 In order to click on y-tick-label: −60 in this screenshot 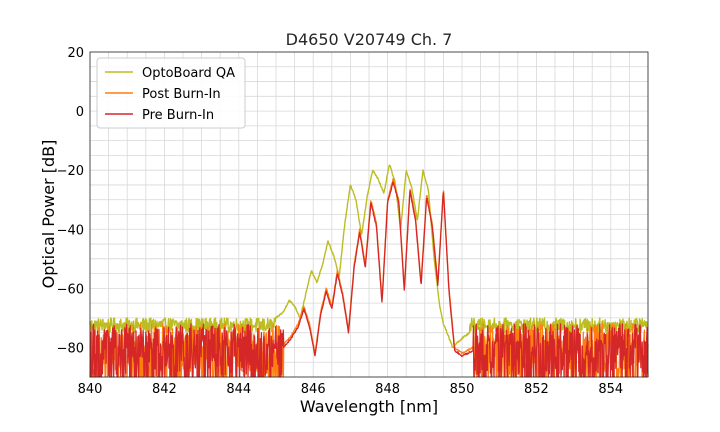, I will do `click(70, 289)`.